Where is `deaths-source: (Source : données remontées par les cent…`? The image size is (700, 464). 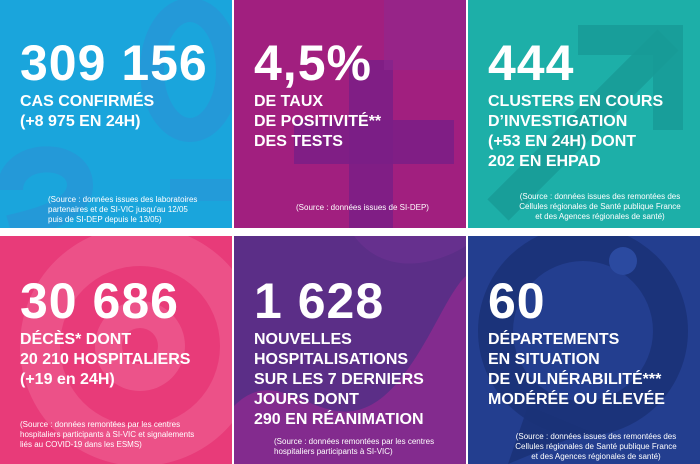
deaths-source: (Source : données remontées par les cent… is located at coordinates (107, 434).